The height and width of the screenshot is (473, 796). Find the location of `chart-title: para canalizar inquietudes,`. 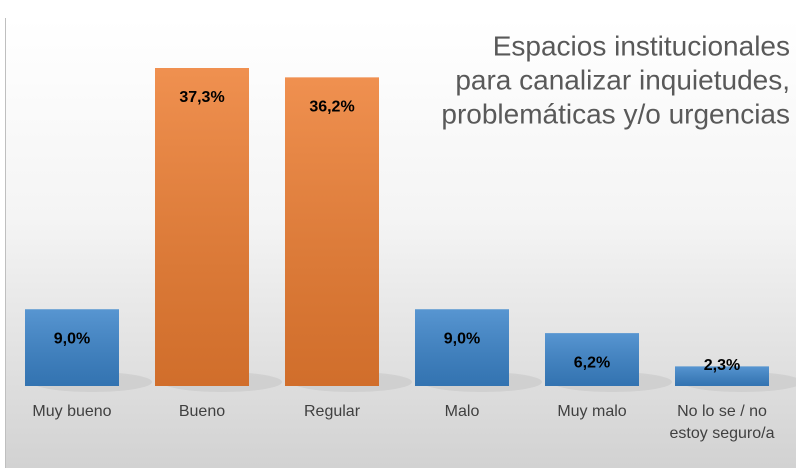

chart-title: para canalizar inquietudes, is located at coordinates (622, 79).